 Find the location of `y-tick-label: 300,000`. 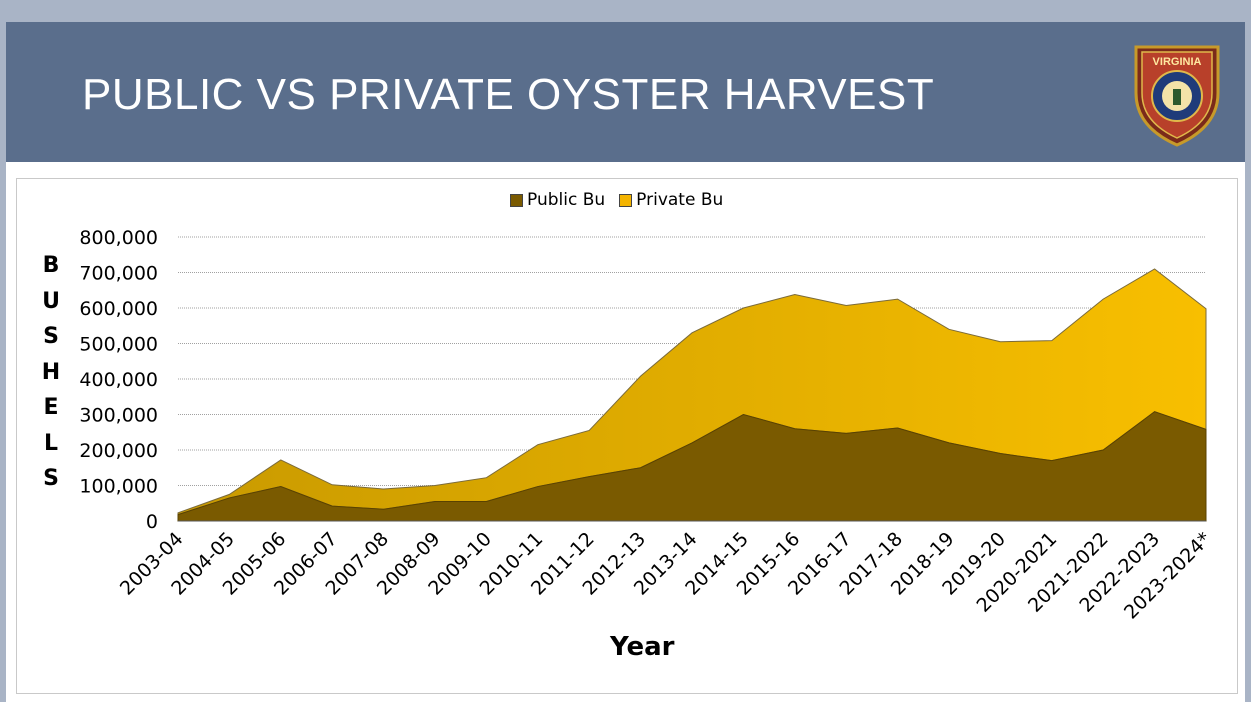

y-tick-label: 300,000 is located at coordinates (118, 416).